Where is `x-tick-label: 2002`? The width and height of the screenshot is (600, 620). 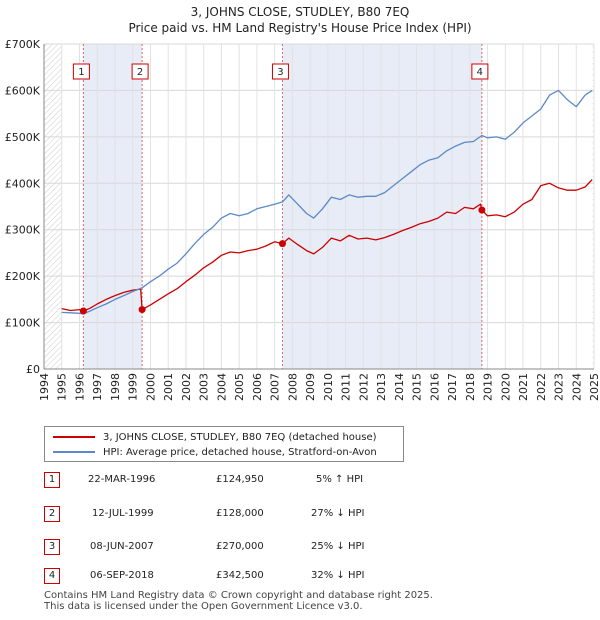 x-tick-label: 2002 is located at coordinates (186, 387).